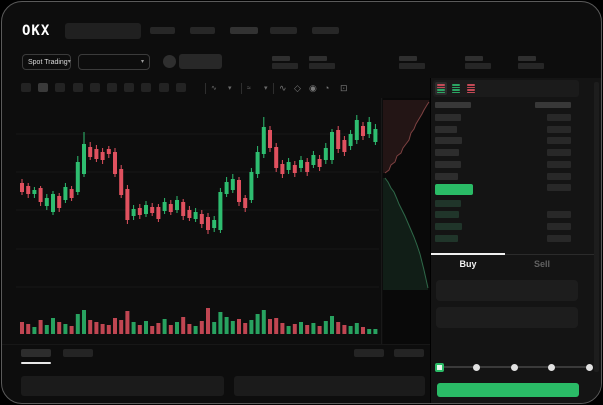  What do you see at coordinates (327, 88) in the screenshot?
I see `clock-icon: ◔` at bounding box center [327, 88].